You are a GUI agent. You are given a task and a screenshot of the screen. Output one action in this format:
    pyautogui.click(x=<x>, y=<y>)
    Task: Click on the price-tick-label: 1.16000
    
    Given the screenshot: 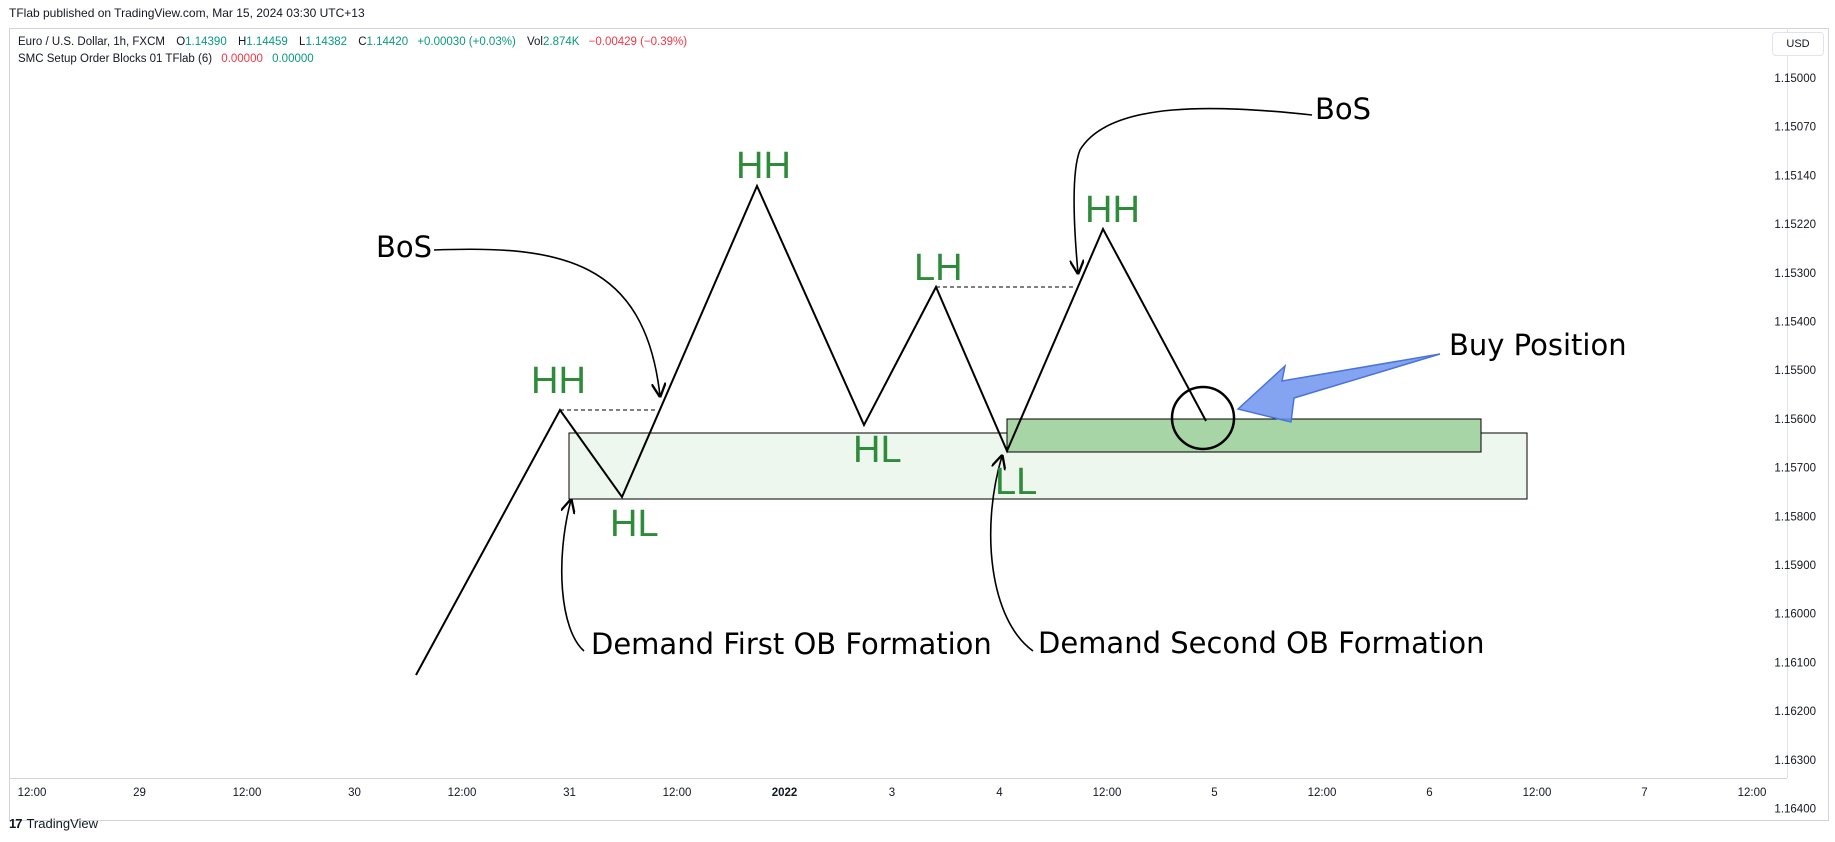 What is the action you would take?
    pyautogui.click(x=1795, y=615)
    